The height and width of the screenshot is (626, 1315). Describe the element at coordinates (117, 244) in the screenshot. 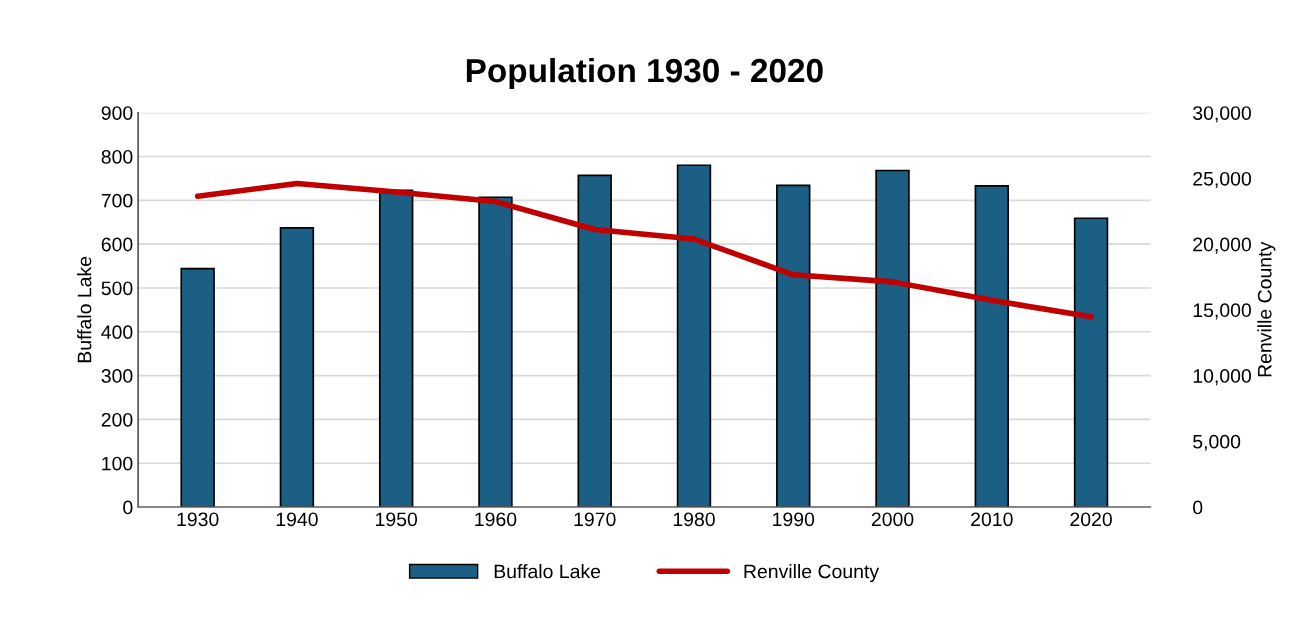

I see `y-tick-label: 600` at that location.